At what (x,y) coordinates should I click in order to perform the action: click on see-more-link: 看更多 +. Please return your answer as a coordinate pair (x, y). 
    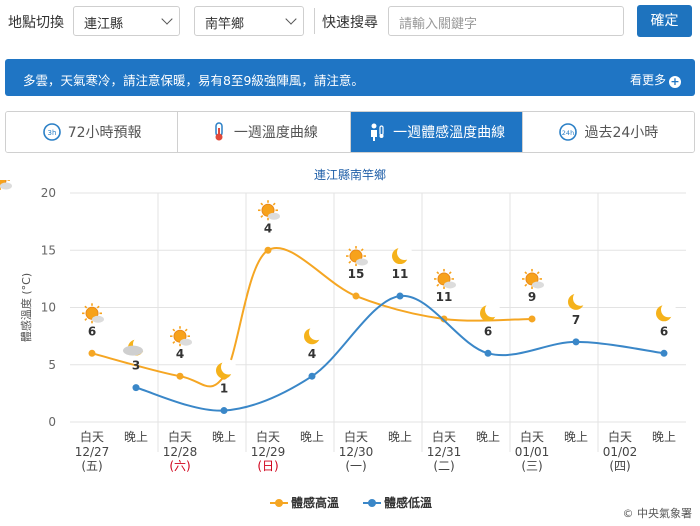
    Looking at the image, I should click on (655, 79).